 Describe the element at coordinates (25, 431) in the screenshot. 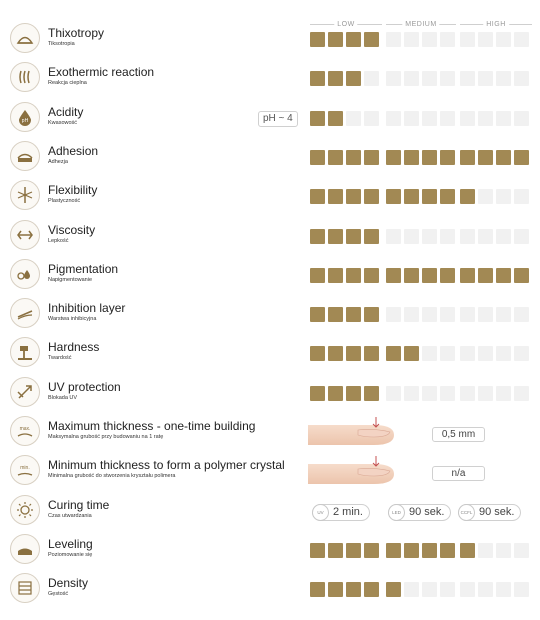

I see `max-thickness-icon: max.` at that location.